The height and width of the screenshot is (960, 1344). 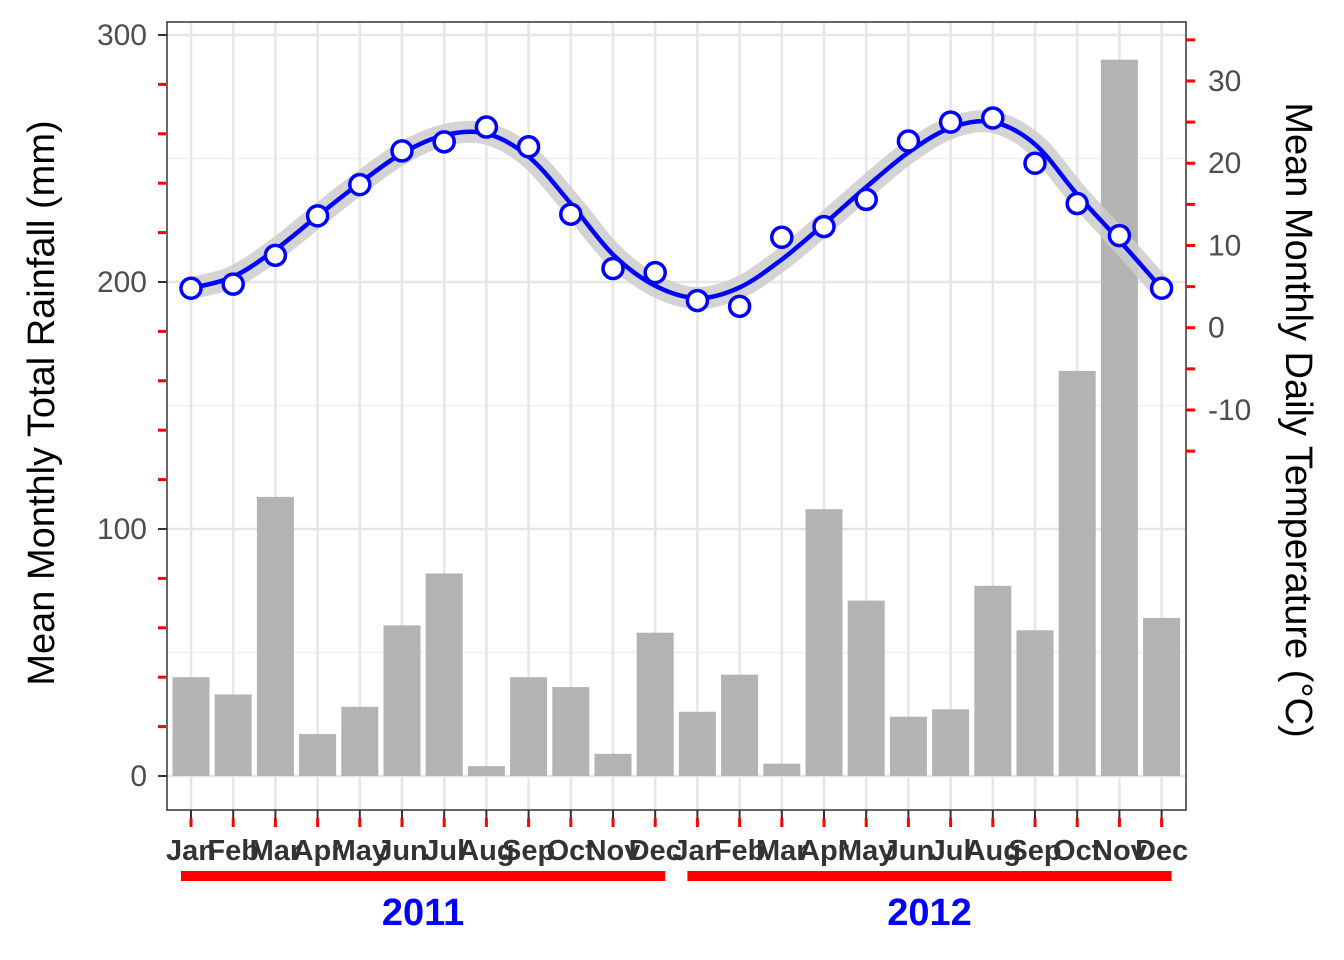 I want to click on year-label: 2012, so click(x=929, y=913).